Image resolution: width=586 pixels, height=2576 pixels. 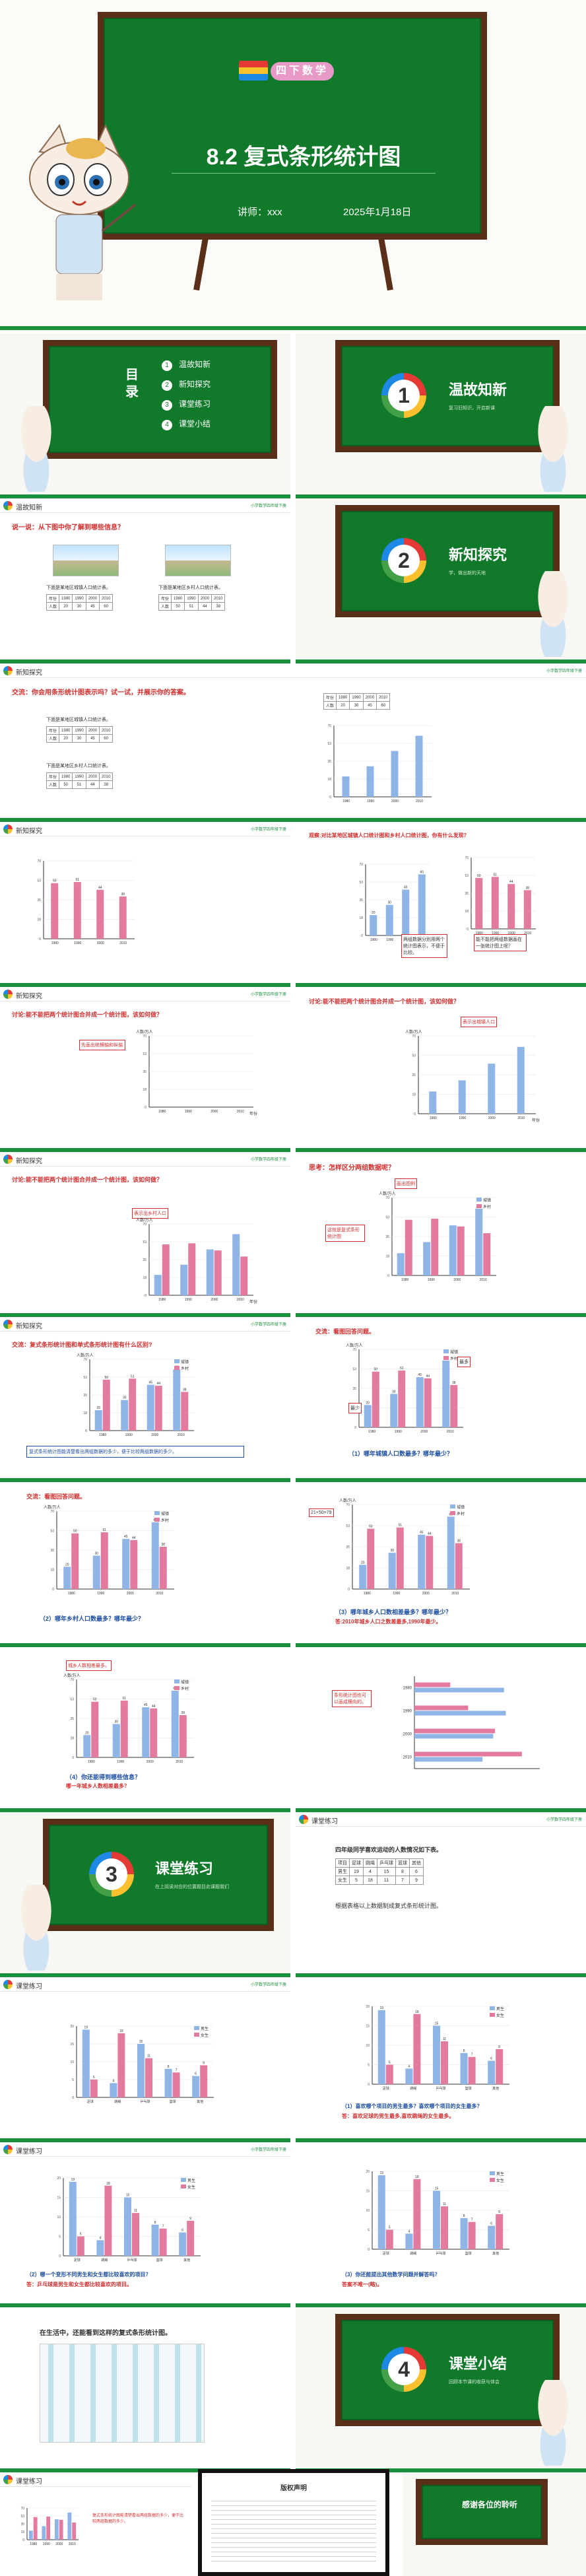 What do you see at coordinates (370, 1880) in the screenshot?
I see `cell: 18` at bounding box center [370, 1880].